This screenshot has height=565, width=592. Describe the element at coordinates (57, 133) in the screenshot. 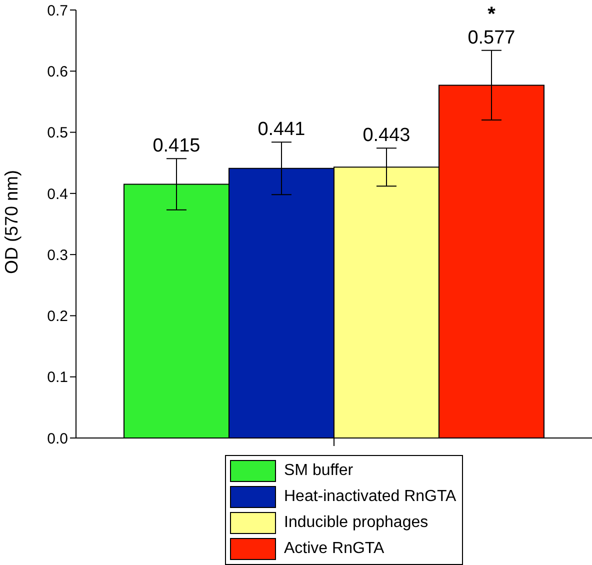

I see `y-tick-label: 0.5` at that location.